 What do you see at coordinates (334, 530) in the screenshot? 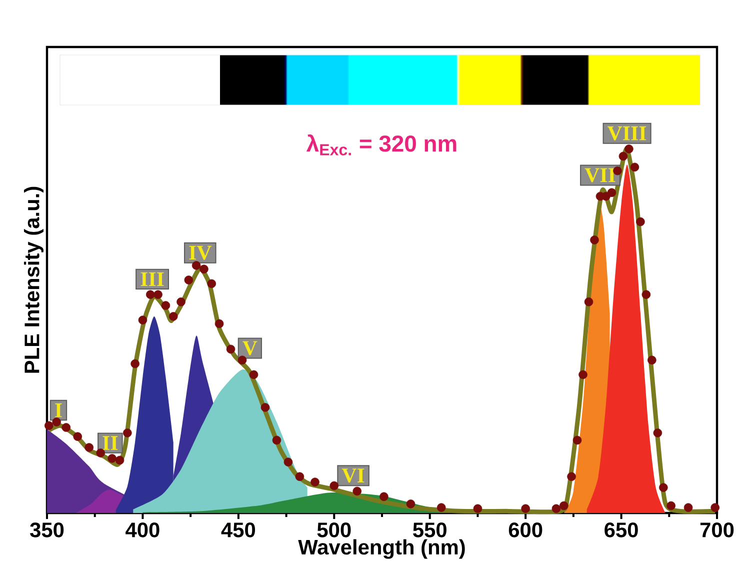
I see `x-tick-label: 500` at bounding box center [334, 530].